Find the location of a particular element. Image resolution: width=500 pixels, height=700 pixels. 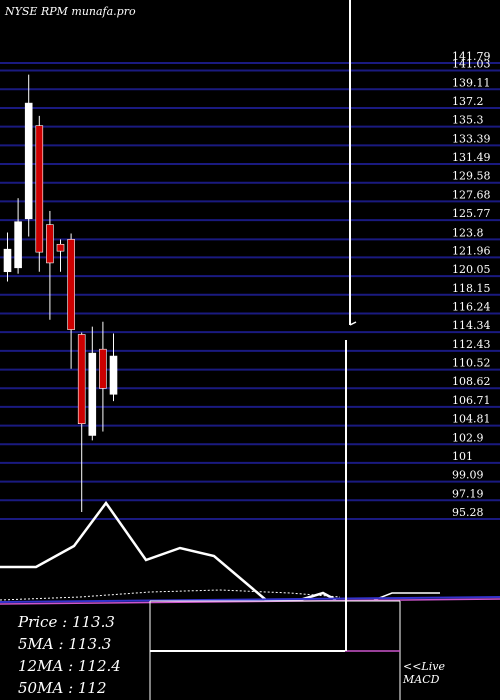

y-tick-label: 118.15 is located at coordinates (471, 288).